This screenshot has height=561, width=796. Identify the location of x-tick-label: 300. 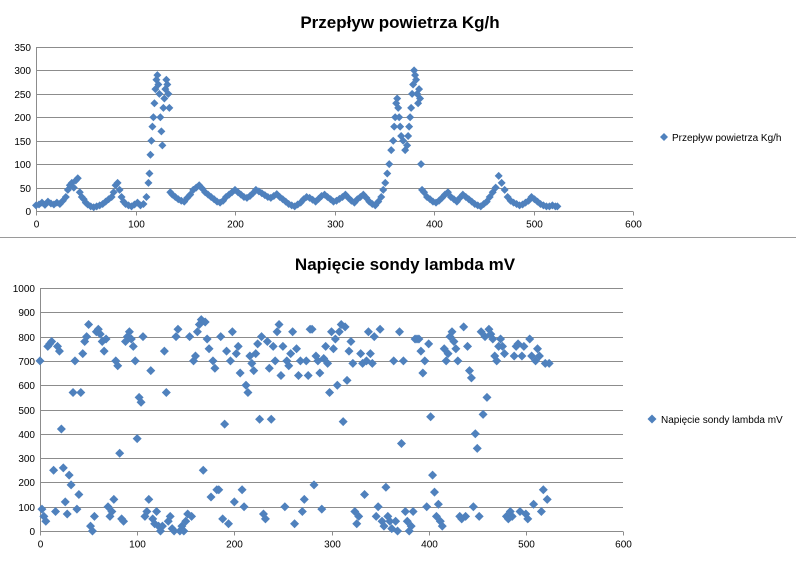
(332, 545).